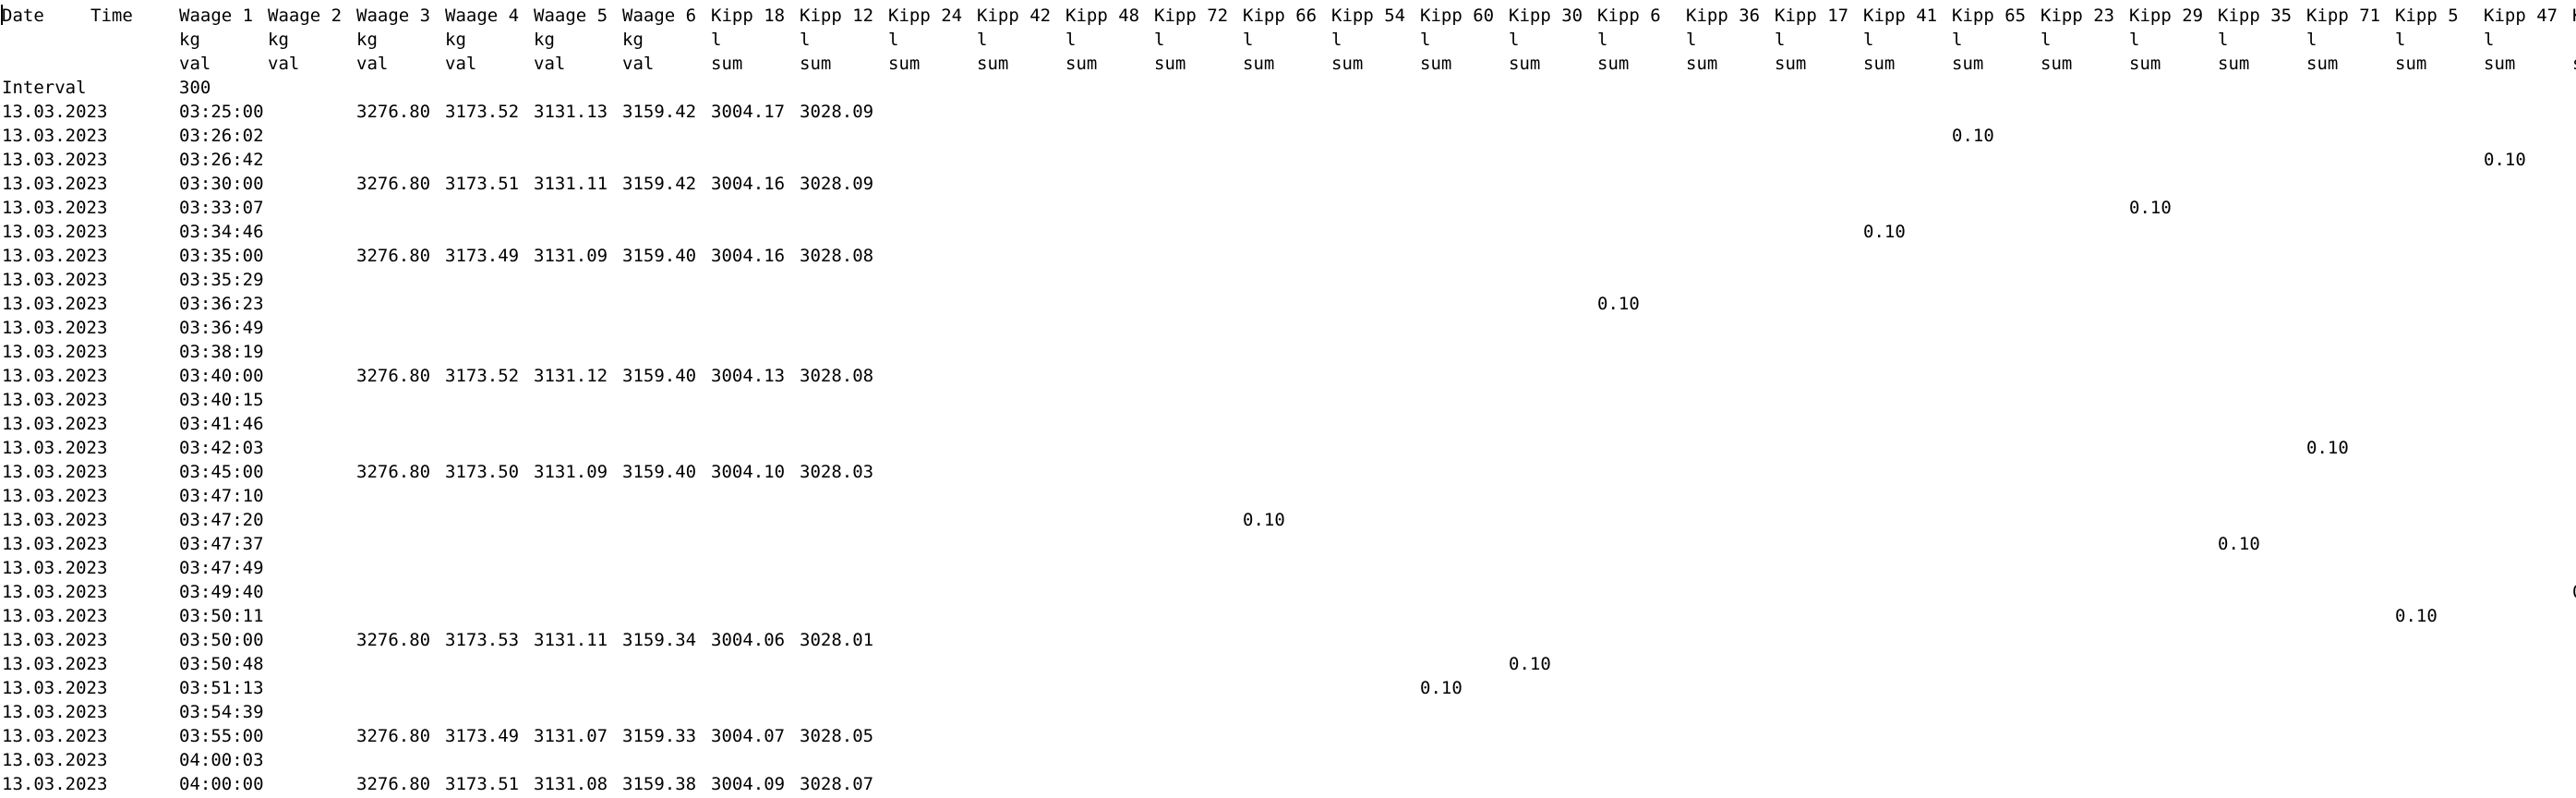 The width and height of the screenshot is (2576, 798). What do you see at coordinates (482, 184) in the screenshot?
I see `waage-value-cell: 3173.51` at bounding box center [482, 184].